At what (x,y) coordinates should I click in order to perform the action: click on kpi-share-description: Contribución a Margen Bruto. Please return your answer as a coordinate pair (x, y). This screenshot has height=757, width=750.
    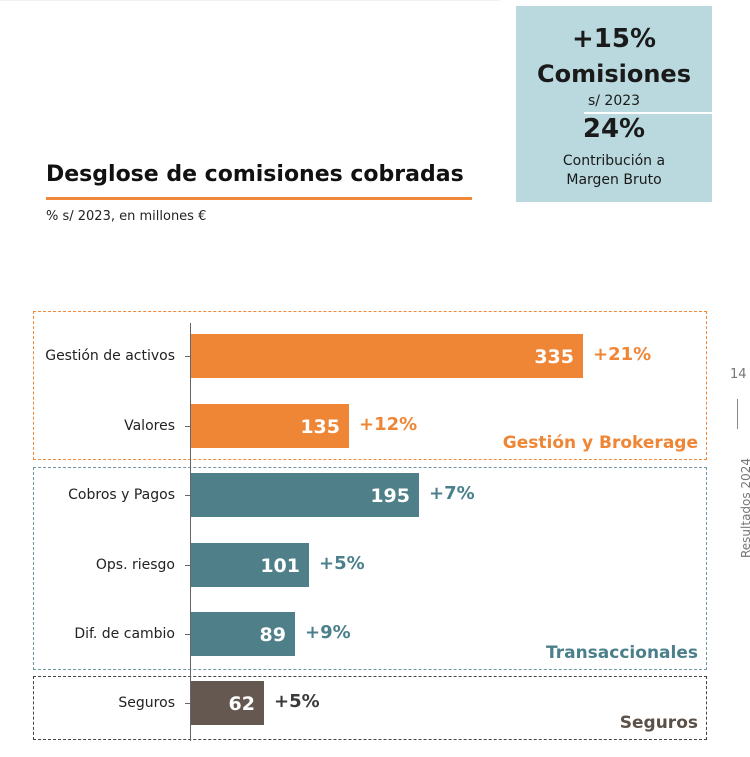
    Looking at the image, I should click on (614, 171).